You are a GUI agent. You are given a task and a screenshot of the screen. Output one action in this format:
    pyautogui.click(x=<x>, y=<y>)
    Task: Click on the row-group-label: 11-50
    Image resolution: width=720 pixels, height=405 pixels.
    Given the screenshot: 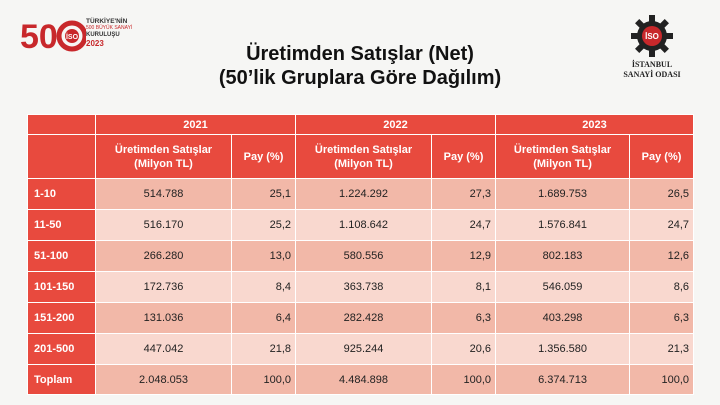 What is the action you would take?
    pyautogui.click(x=61, y=225)
    